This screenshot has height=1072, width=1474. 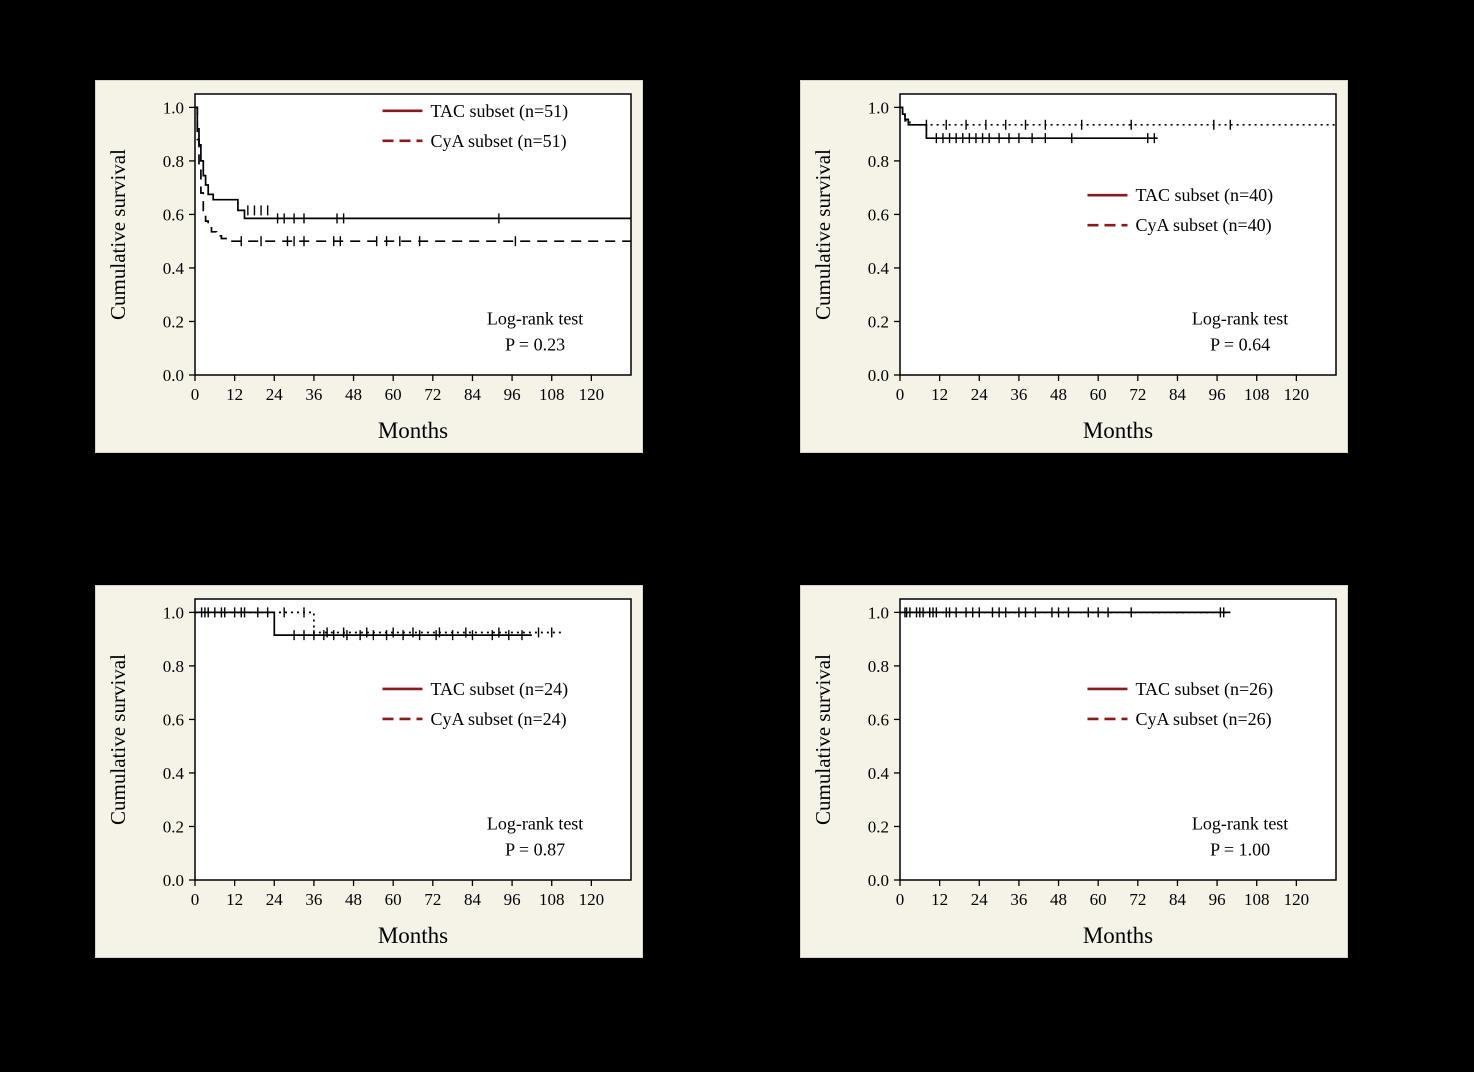 I want to click on log-rank-annotation-line: P = 0.87, so click(x=535, y=849).